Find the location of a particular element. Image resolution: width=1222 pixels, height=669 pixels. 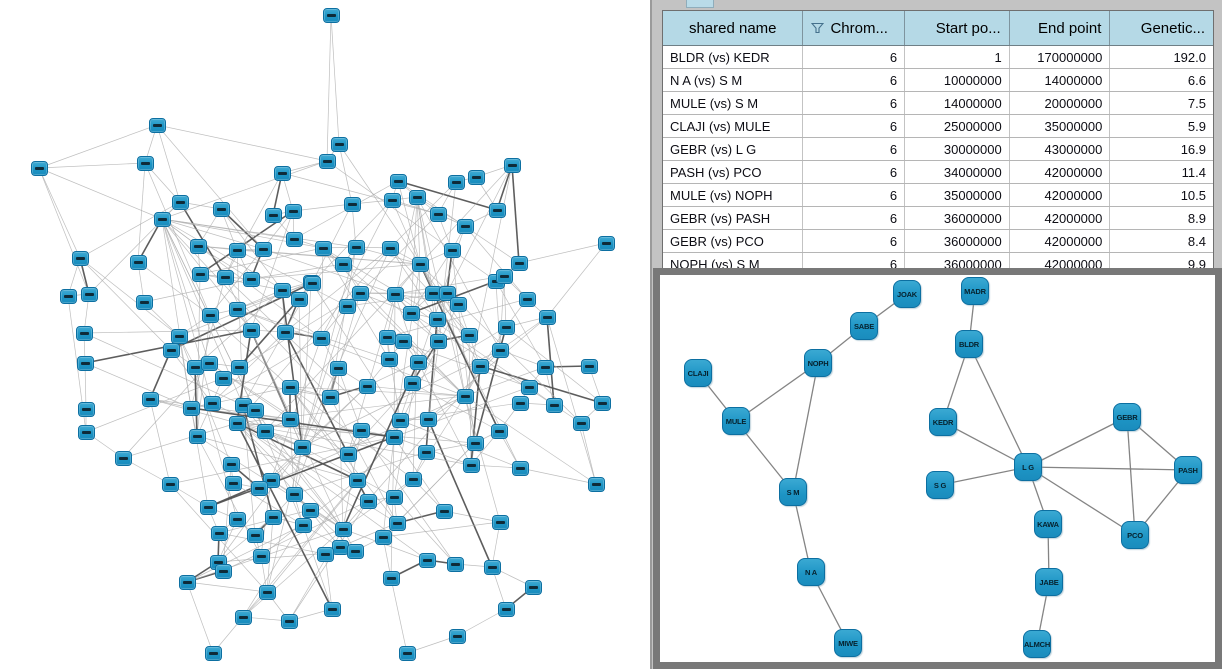

subnetwork-node-pco: PCO is located at coordinates (1135, 535).